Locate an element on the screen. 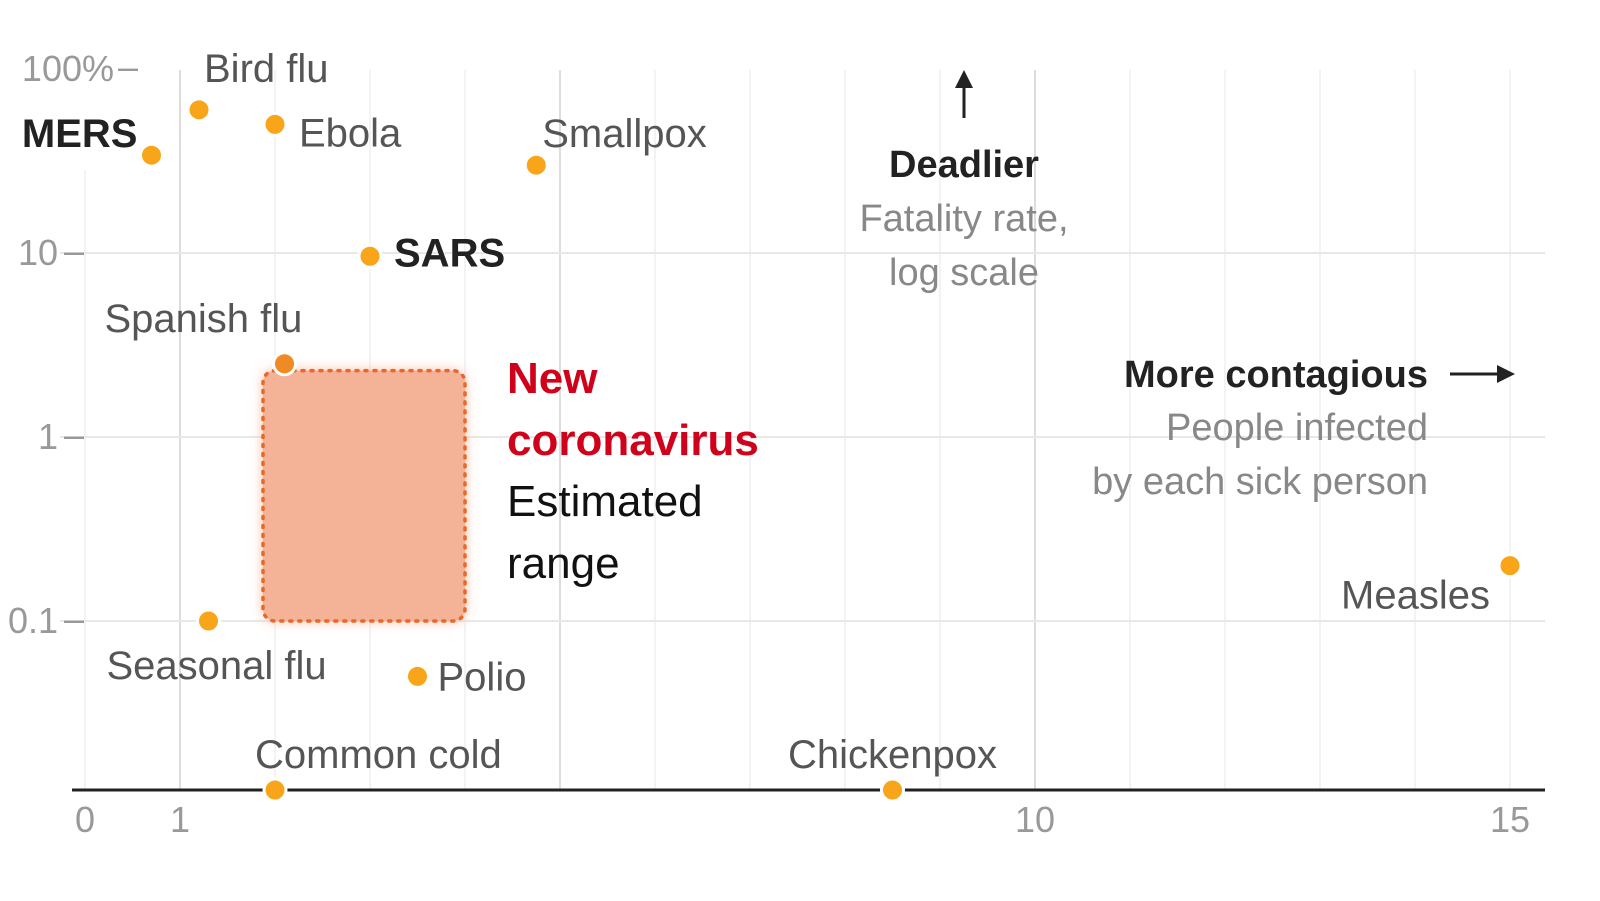 Image resolution: width=1600 pixels, height=901 pixels. label-smallpox: Smallpox is located at coordinates (624, 134).